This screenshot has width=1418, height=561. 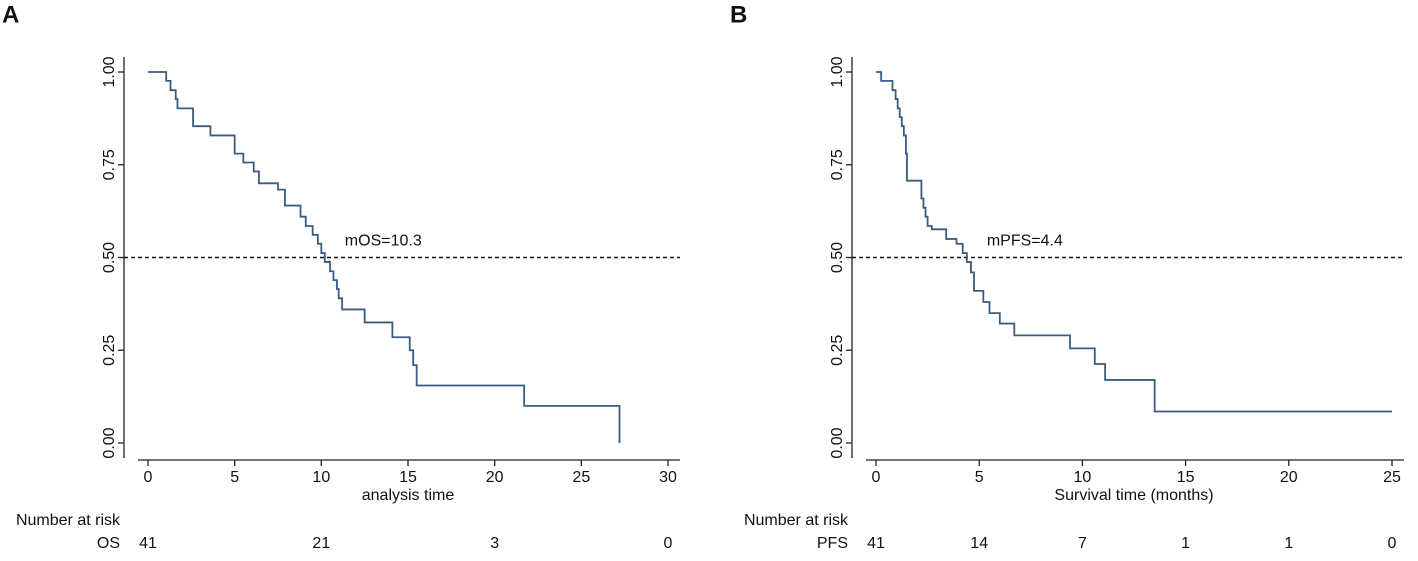 I want to click on x-tick-label: 30, so click(x=668, y=477).